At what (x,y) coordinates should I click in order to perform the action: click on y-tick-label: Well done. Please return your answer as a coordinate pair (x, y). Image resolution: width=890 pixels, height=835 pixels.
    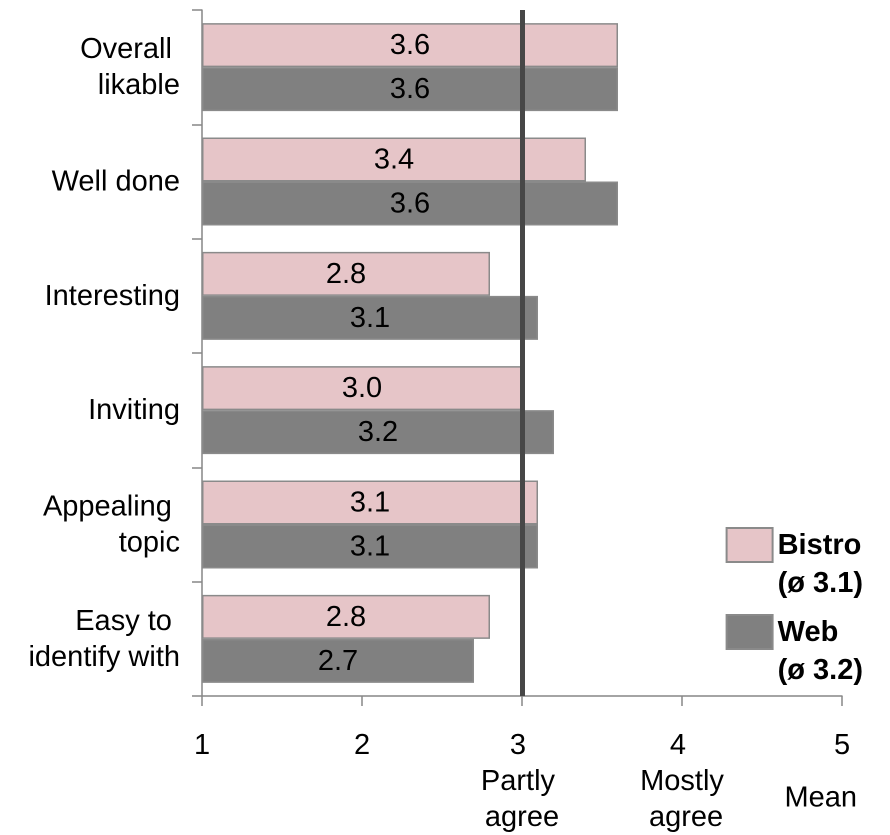
    Looking at the image, I should click on (116, 182).